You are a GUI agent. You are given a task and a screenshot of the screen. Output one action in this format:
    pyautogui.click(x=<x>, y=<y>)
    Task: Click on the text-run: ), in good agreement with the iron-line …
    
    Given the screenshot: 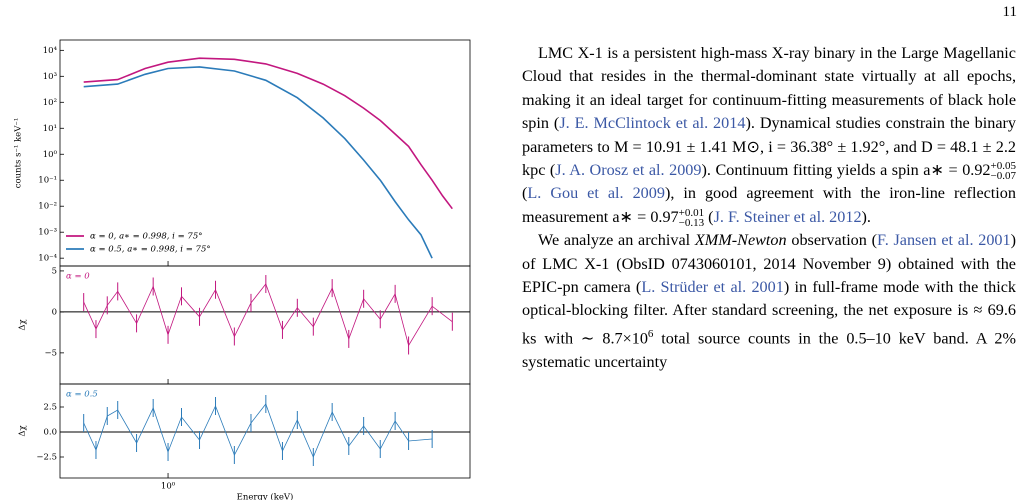 What is the action you would take?
    pyautogui.click(x=769, y=205)
    